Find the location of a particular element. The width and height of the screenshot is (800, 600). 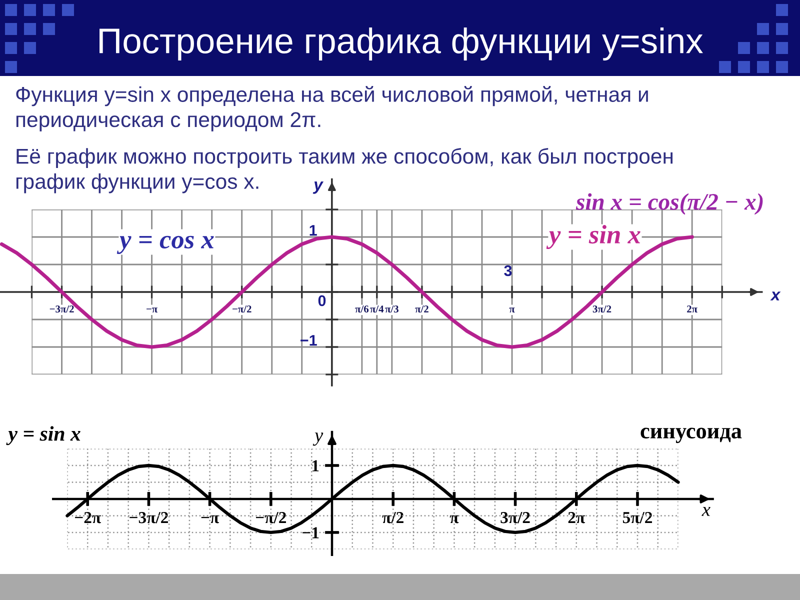

annotation: y = sin x is located at coordinates (593, 237).